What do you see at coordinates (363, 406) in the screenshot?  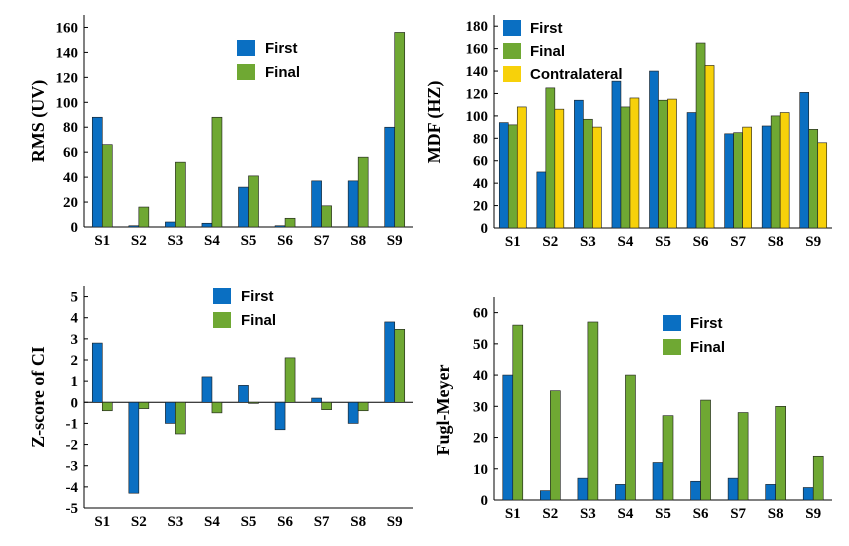 I see `bar-final-s8` at bounding box center [363, 406].